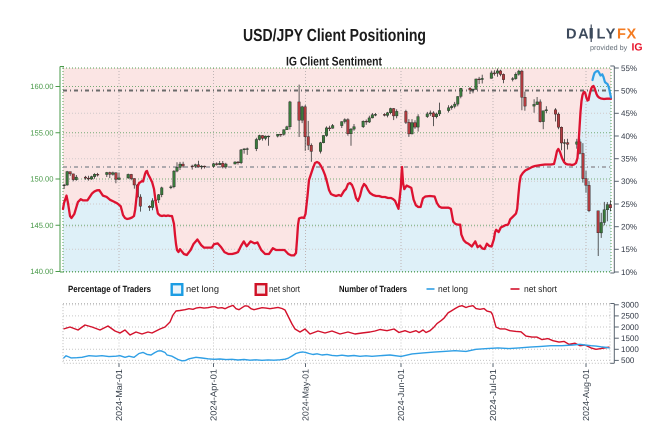  What do you see at coordinates (41, 179) in the screenshot?
I see `svg-text: 150.00` at bounding box center [41, 179].